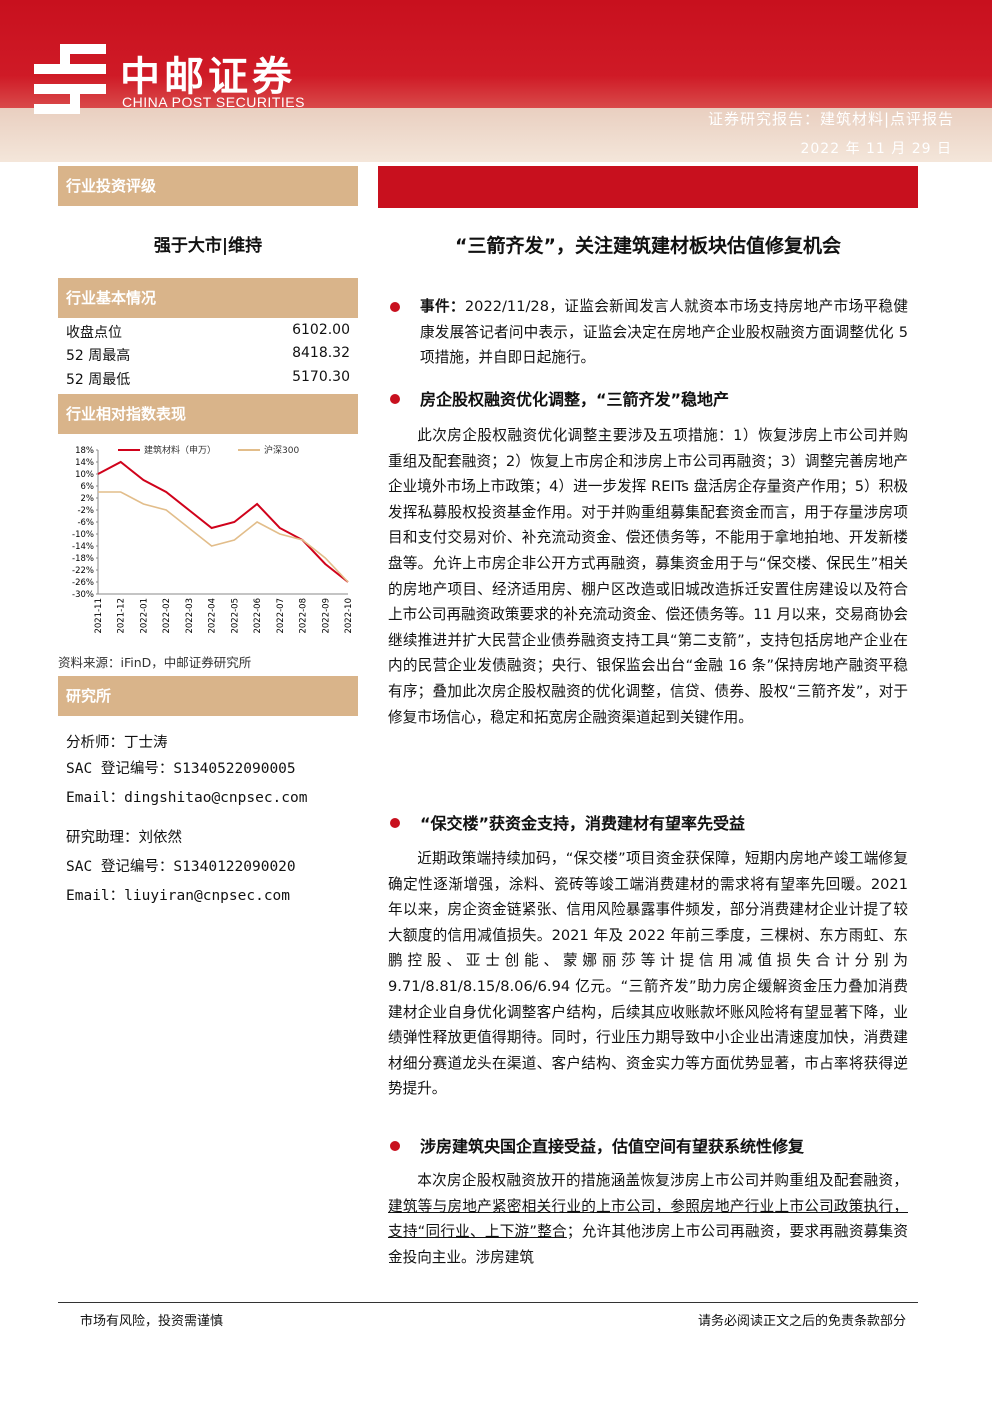 This screenshot has height=1403, width=992. Describe the element at coordinates (876, 149) in the screenshot. I see `report-date: 2022 年 11 月 29 日` at that location.